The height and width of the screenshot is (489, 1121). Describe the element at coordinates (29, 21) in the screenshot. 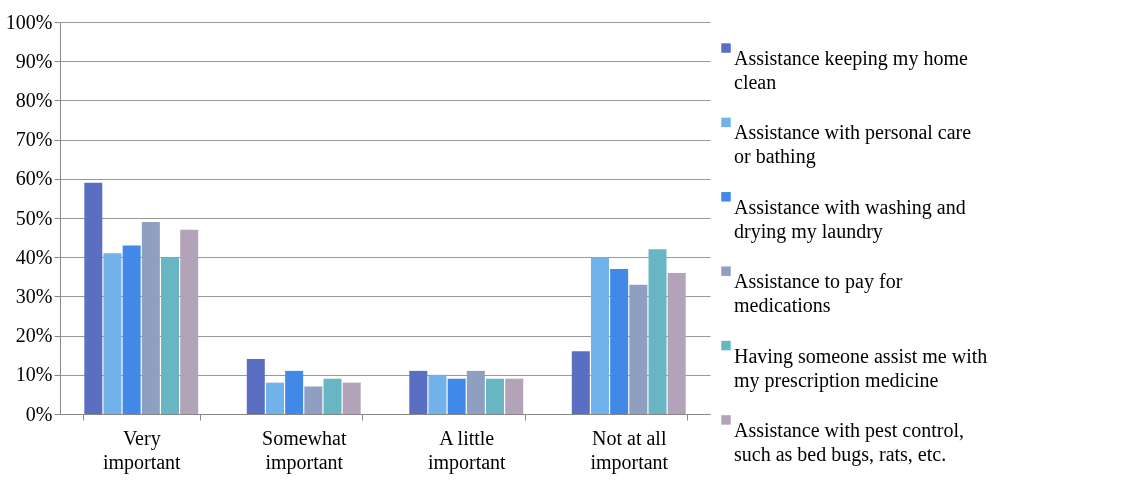

I see `y-tick-label: 100%` at that location.